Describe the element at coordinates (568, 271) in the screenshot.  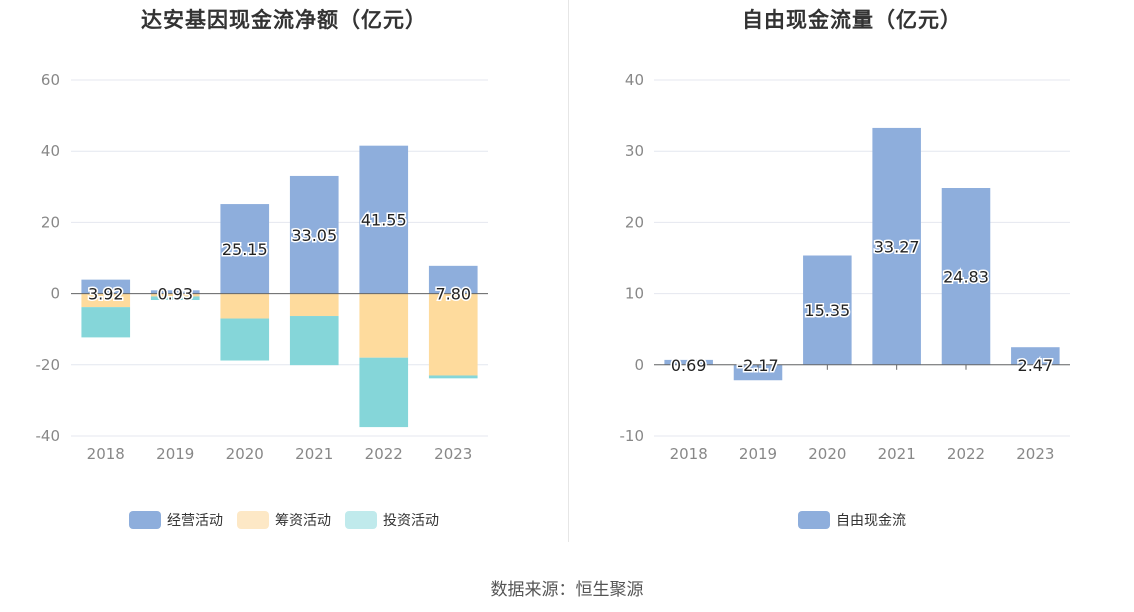
I see `panel-divider` at that location.